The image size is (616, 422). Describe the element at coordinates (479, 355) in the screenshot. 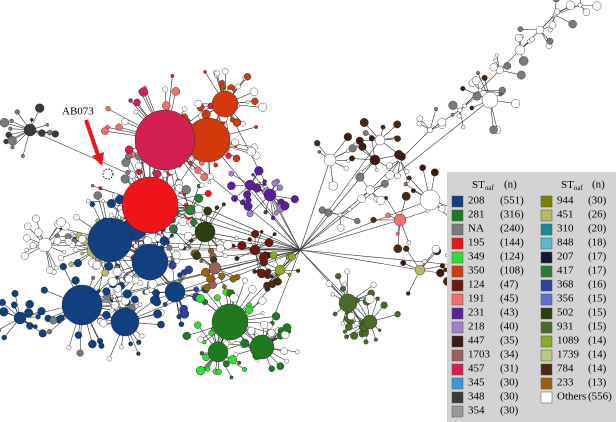

I see `legend-label: 1703` at that location.